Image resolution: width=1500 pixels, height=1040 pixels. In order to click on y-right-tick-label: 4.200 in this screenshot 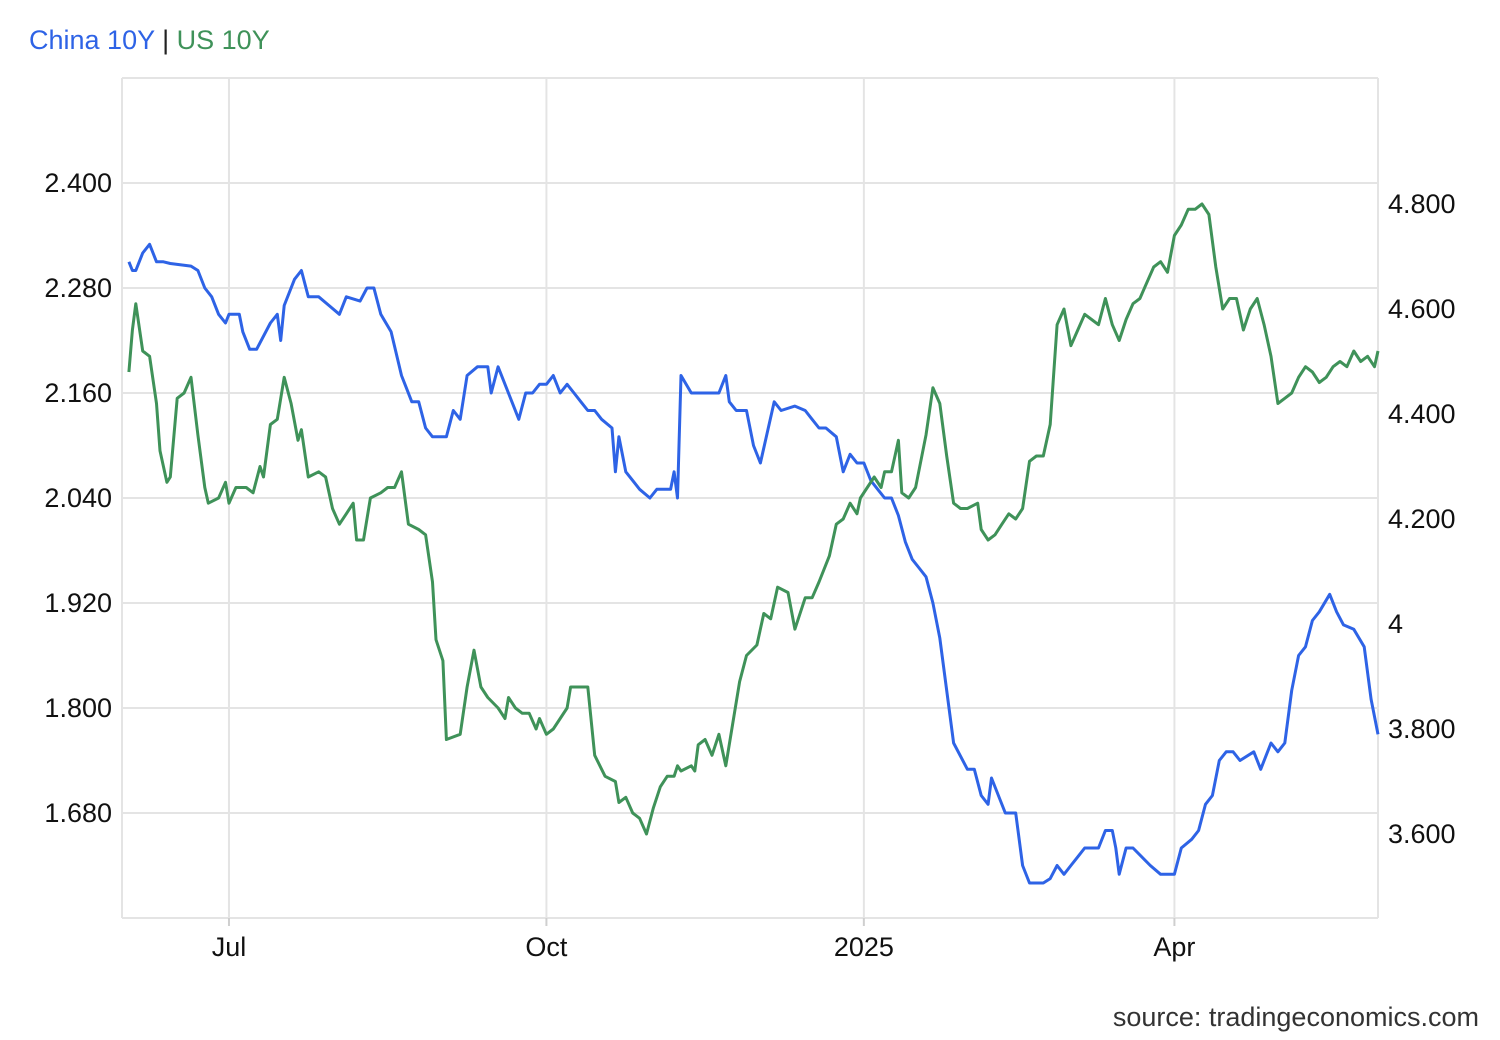, I will do `click(1422, 519)`.